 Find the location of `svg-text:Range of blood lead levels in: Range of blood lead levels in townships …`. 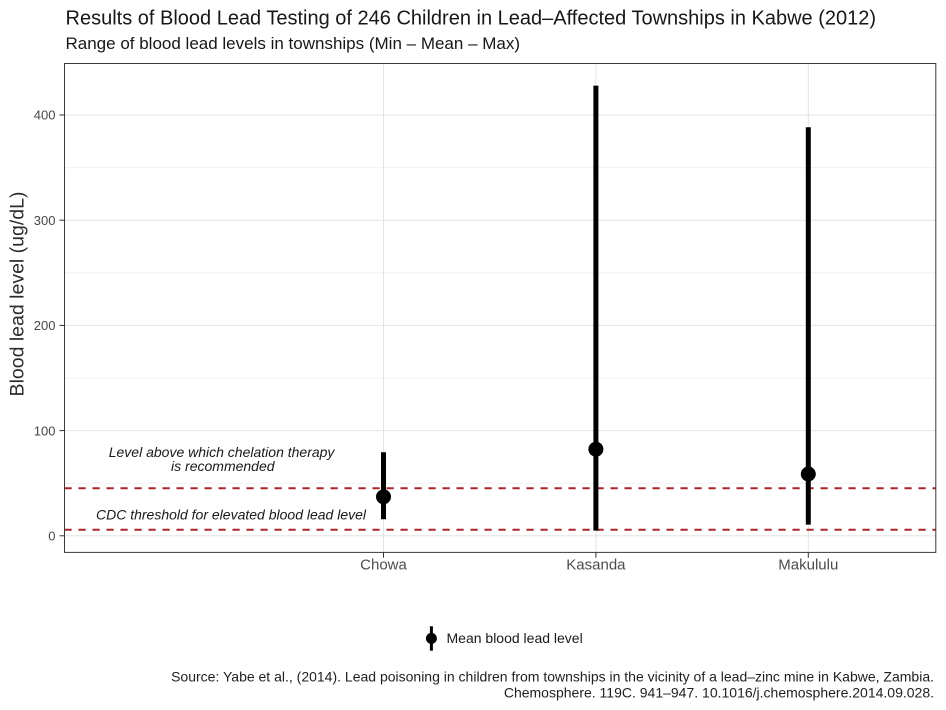

svg-text:Range of blood lead levels in: Range of blood lead levels in townships … is located at coordinates (293, 43).